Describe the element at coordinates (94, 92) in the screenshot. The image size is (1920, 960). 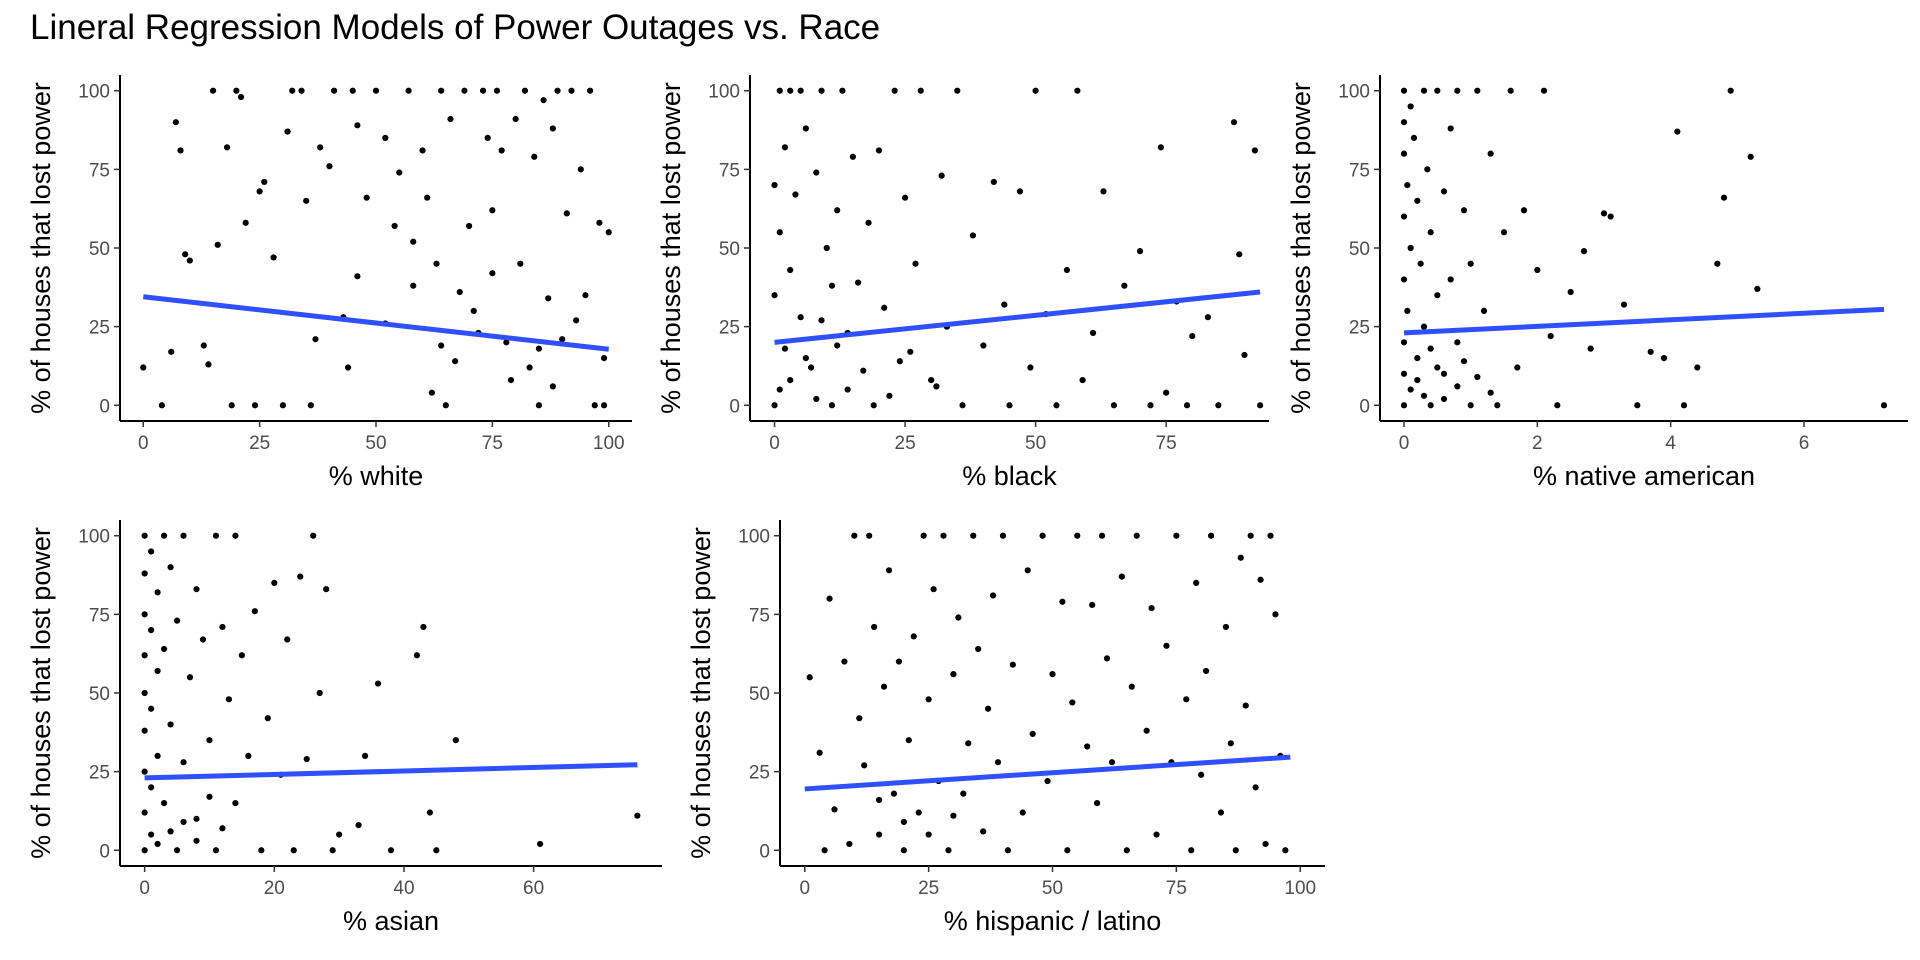
I see `y-tick-label: 100` at that location.